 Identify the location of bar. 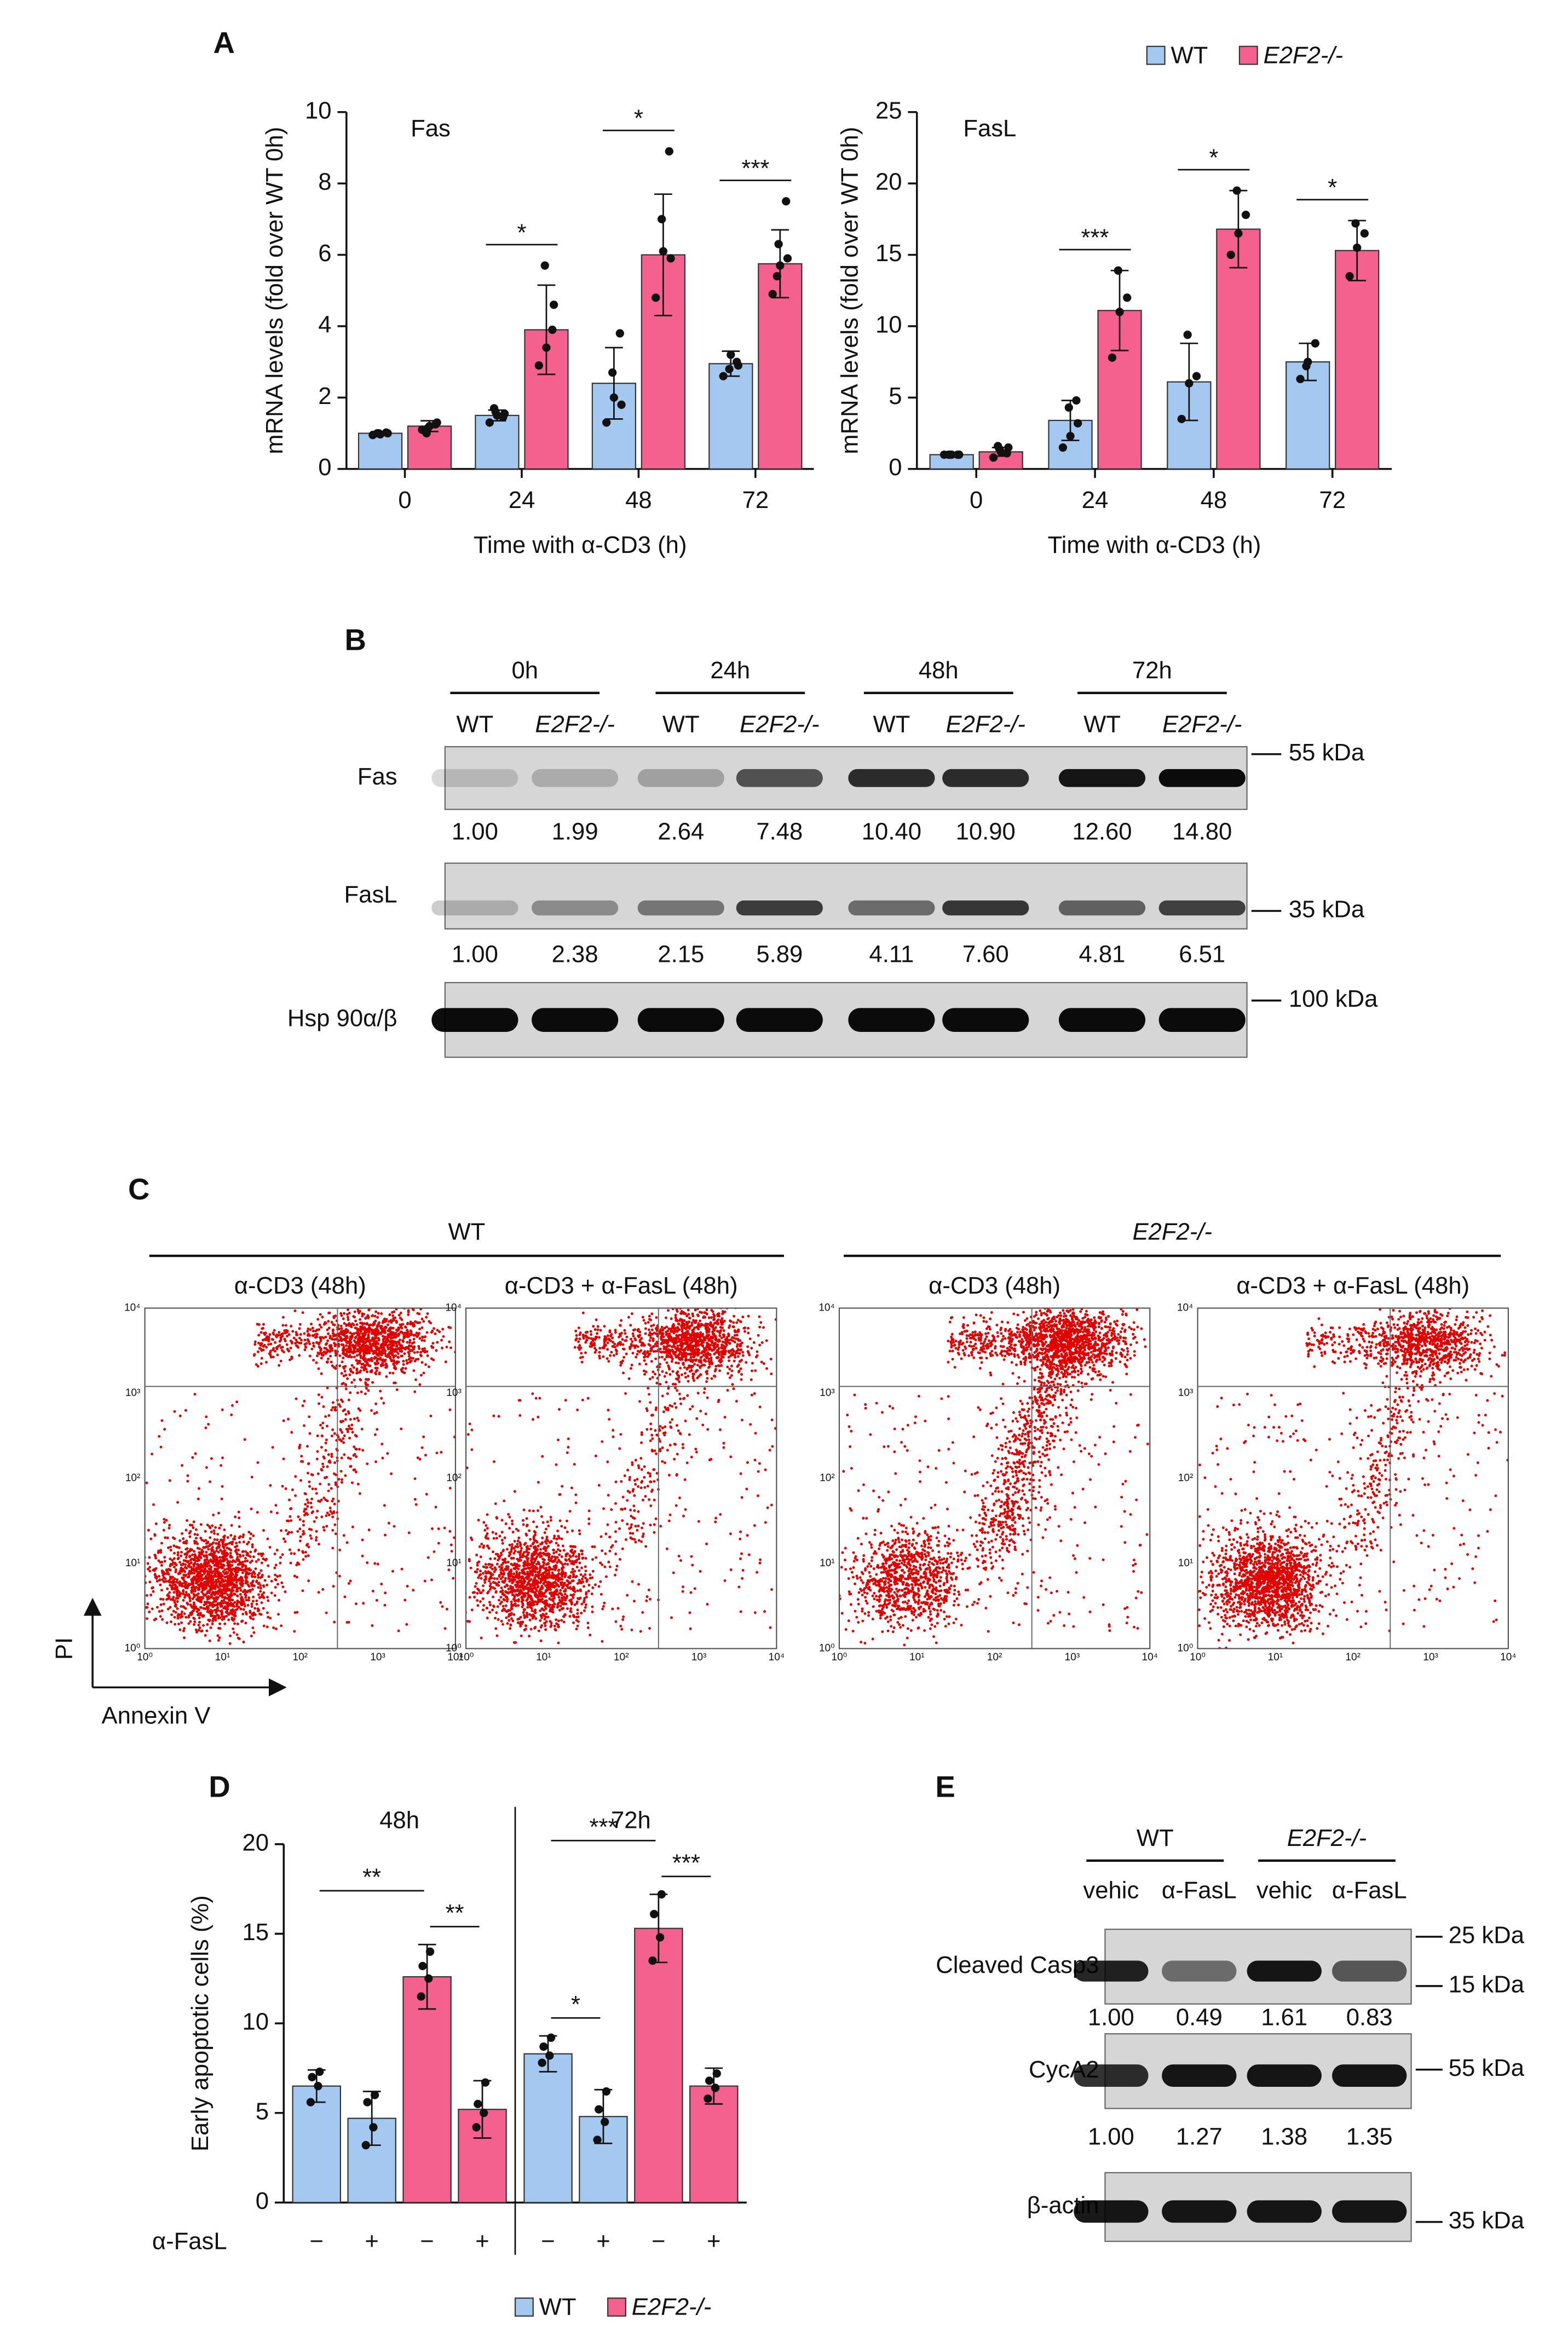
(730, 416).